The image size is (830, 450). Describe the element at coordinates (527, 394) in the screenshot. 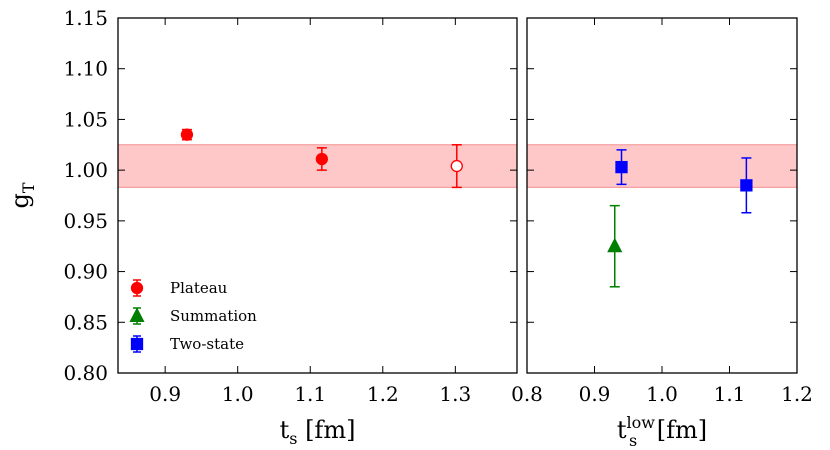

I see `x-tick-label: 0.8` at that location.